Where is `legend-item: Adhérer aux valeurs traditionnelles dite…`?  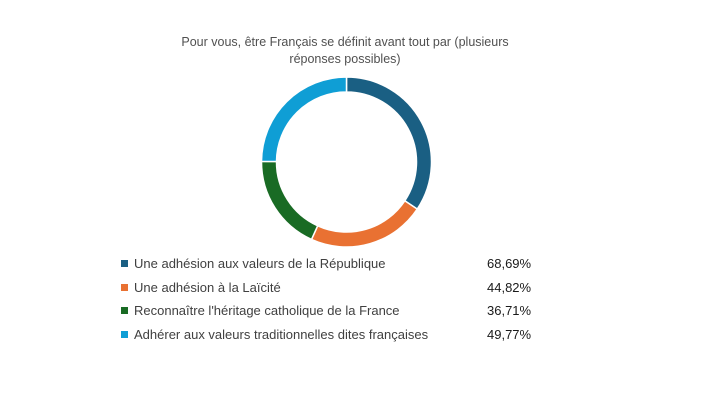
legend-item: Adhérer aux valeurs traditionnelles dite… is located at coordinates (336, 335).